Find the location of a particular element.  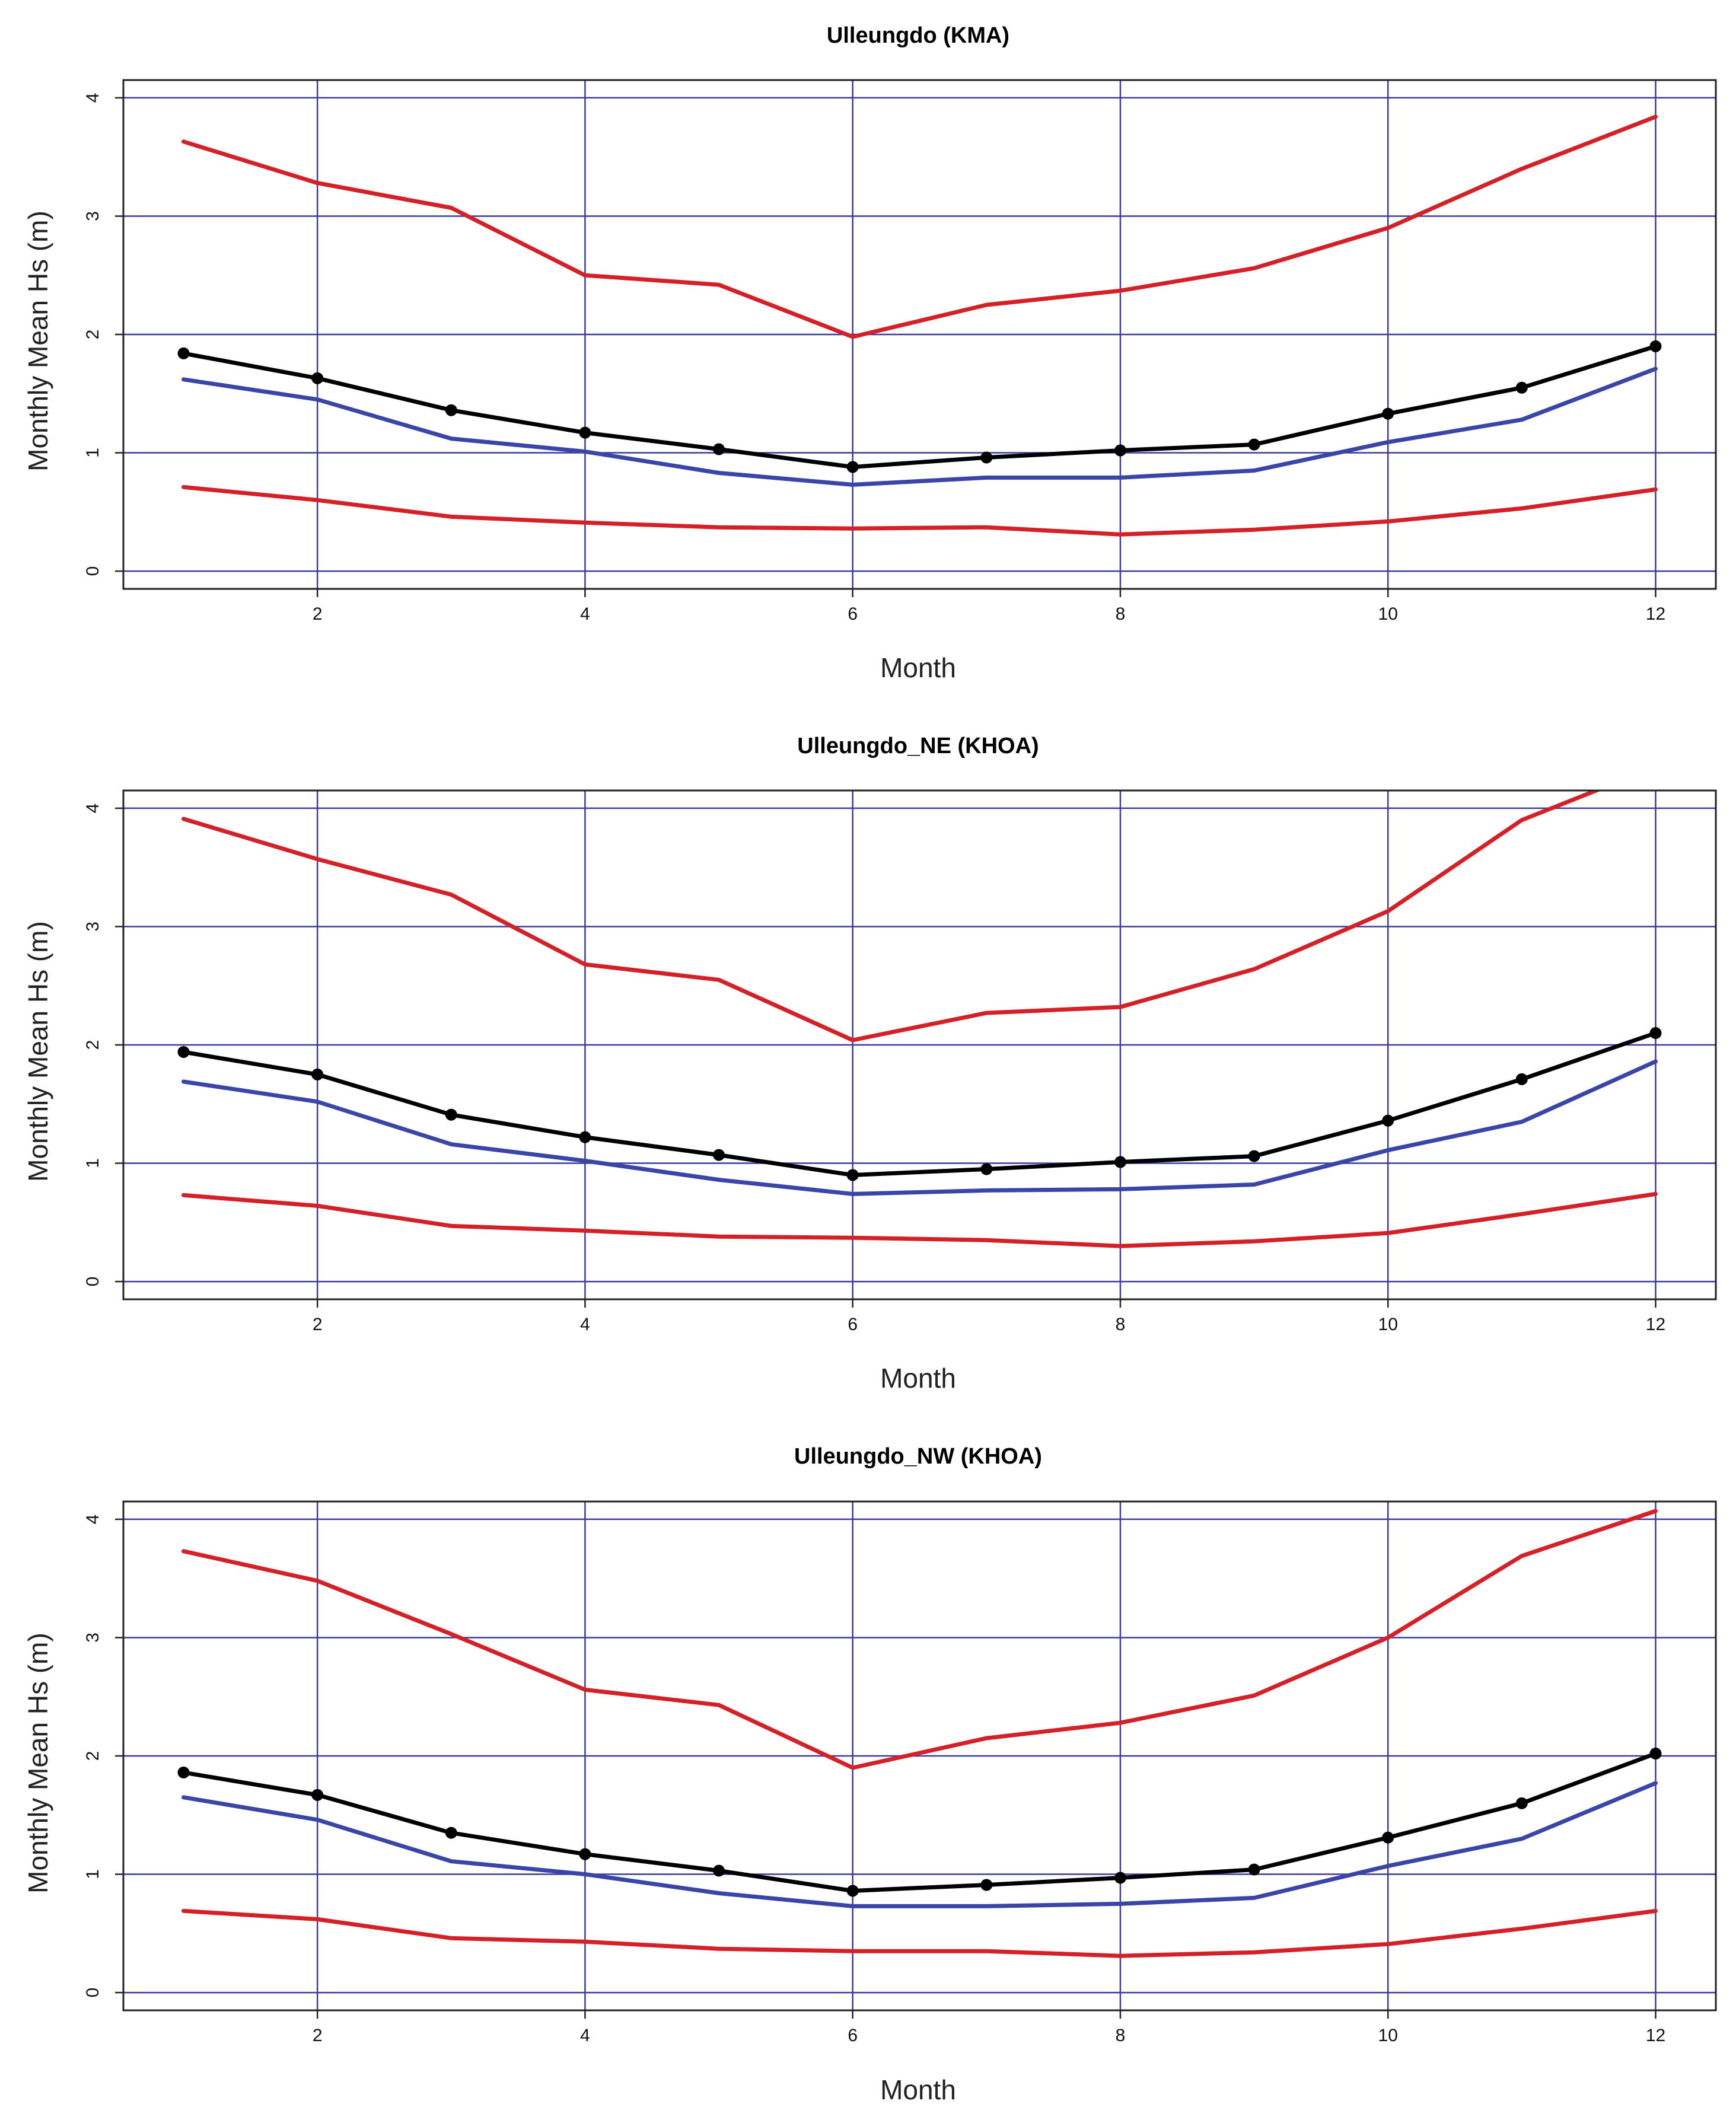

panel-1-x-tick-label-12: 12 is located at coordinates (1656, 614).